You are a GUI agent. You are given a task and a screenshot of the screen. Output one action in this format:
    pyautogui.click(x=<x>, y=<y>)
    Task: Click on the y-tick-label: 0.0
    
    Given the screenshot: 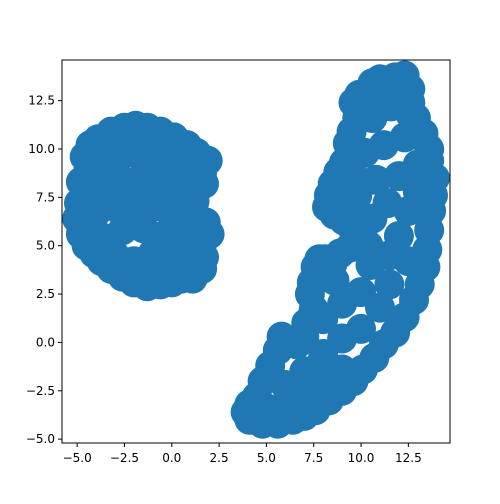 What is the action you would take?
    pyautogui.click(x=45, y=342)
    